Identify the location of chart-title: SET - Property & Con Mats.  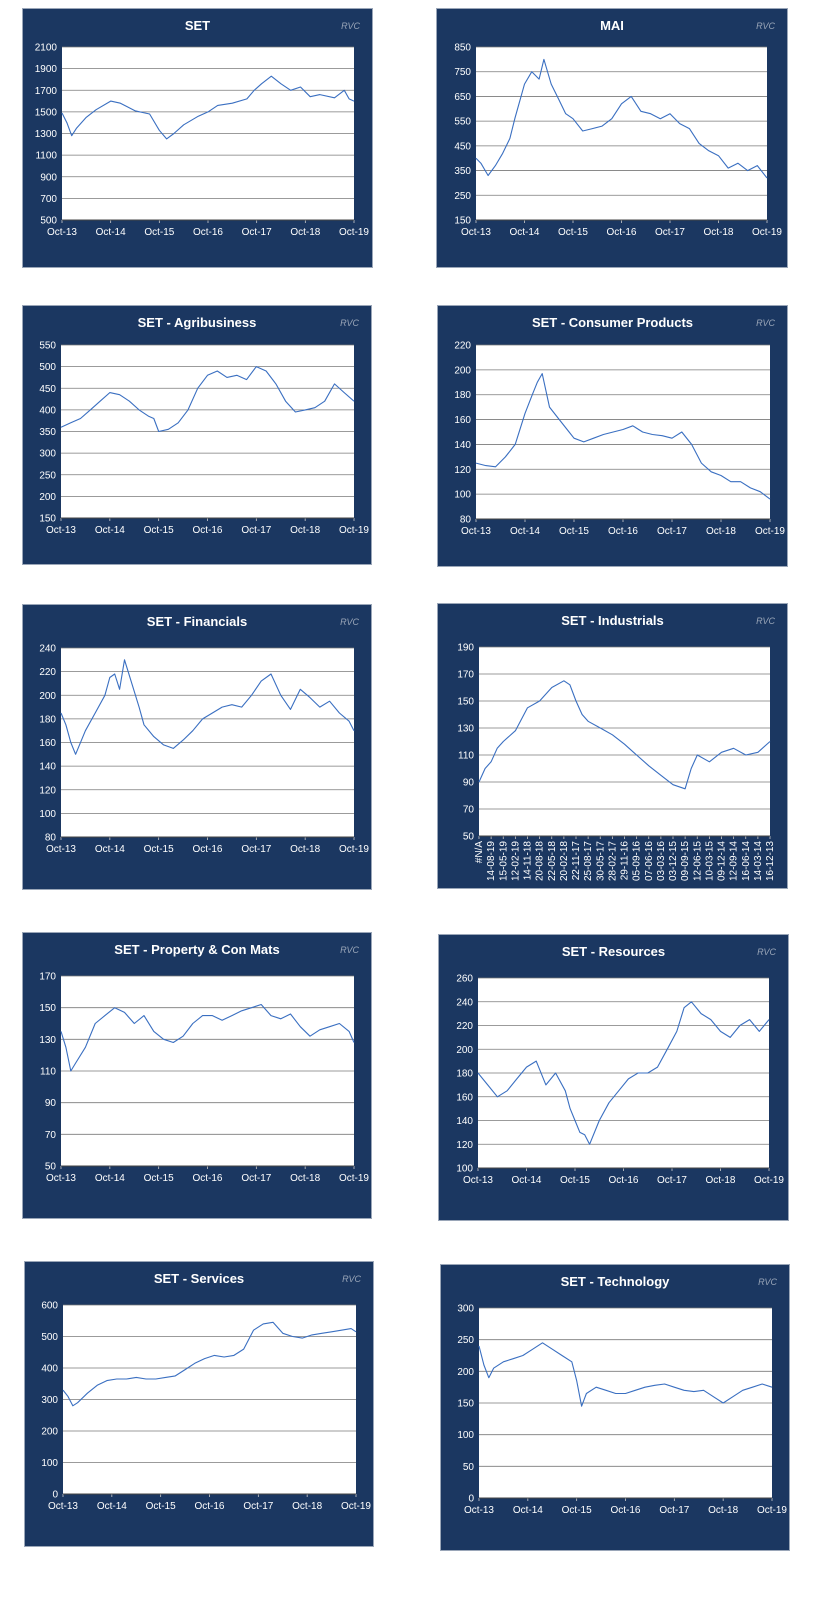
(197, 949).